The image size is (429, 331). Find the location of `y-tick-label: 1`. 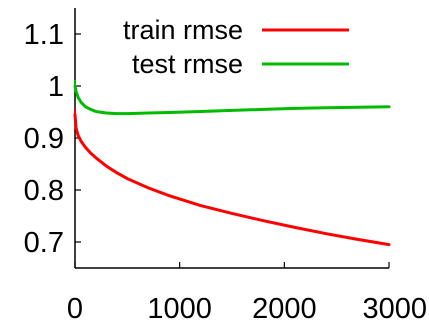

y-tick-label: 1 is located at coordinates (56, 87).